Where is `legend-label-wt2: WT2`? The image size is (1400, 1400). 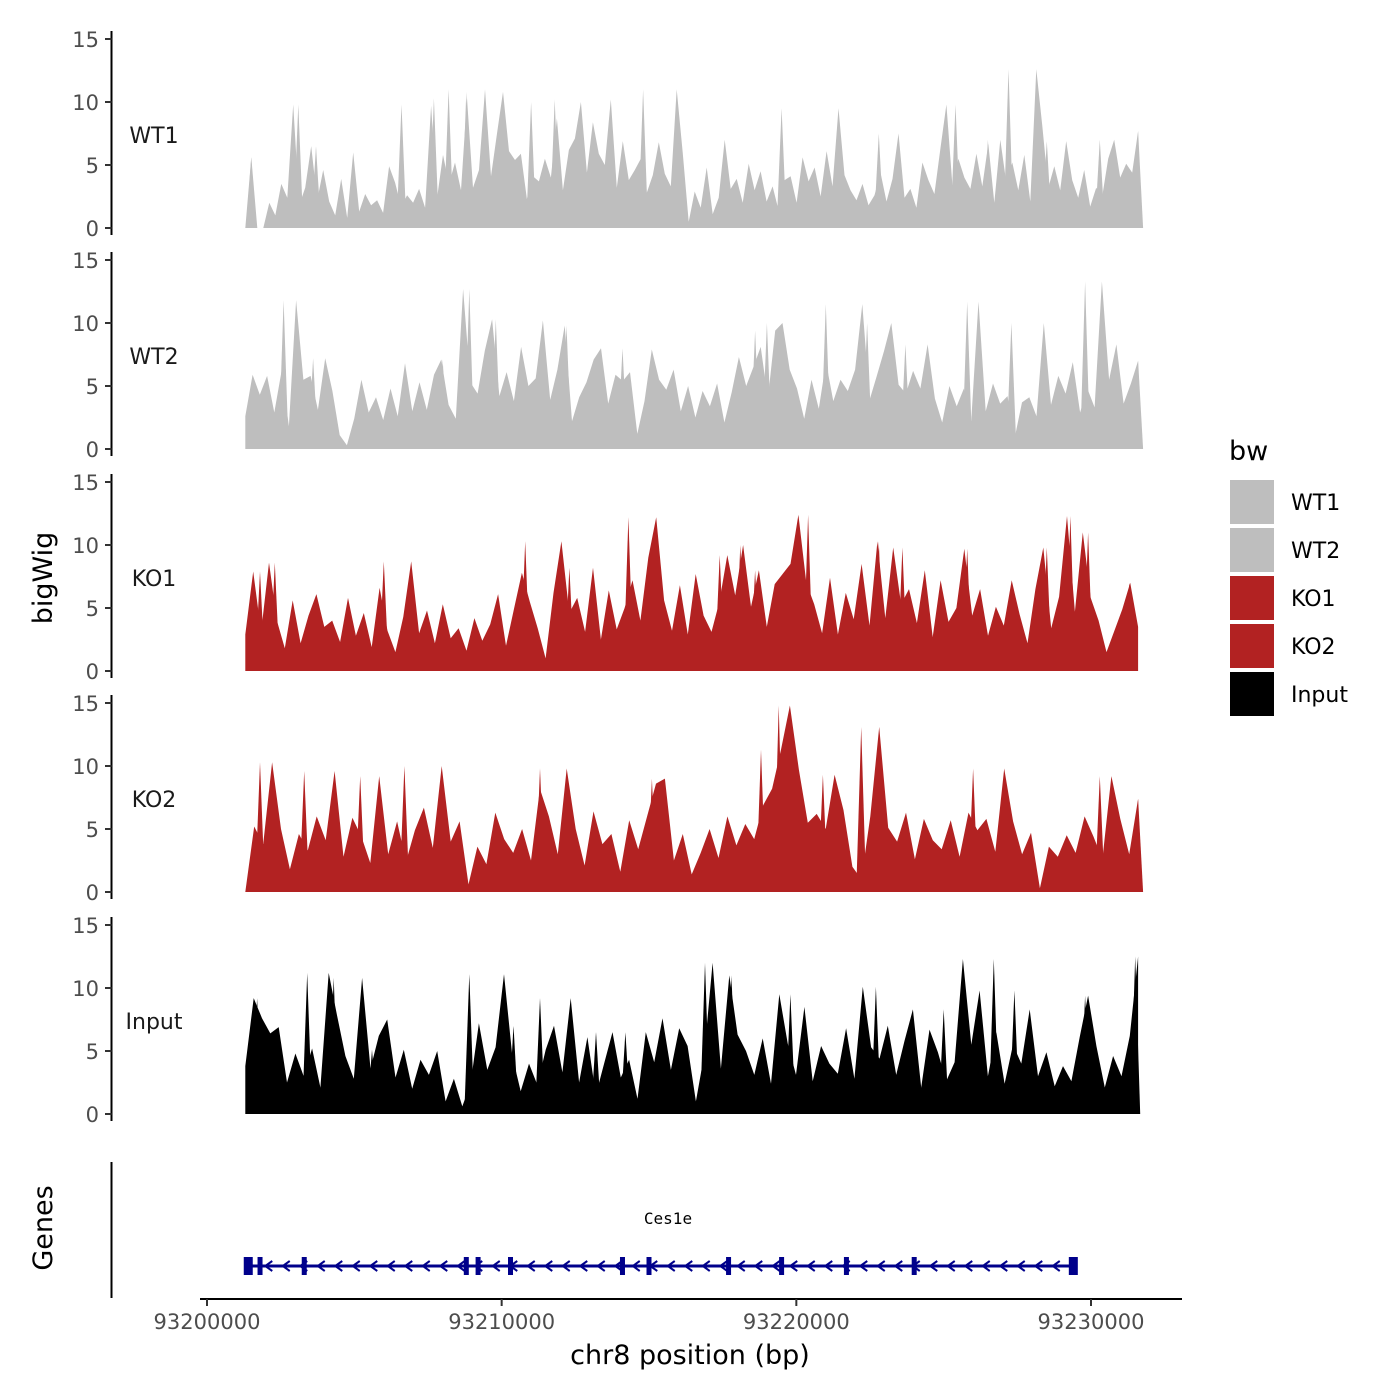
legend-label-wt2: WT2 is located at coordinates (1315, 551).